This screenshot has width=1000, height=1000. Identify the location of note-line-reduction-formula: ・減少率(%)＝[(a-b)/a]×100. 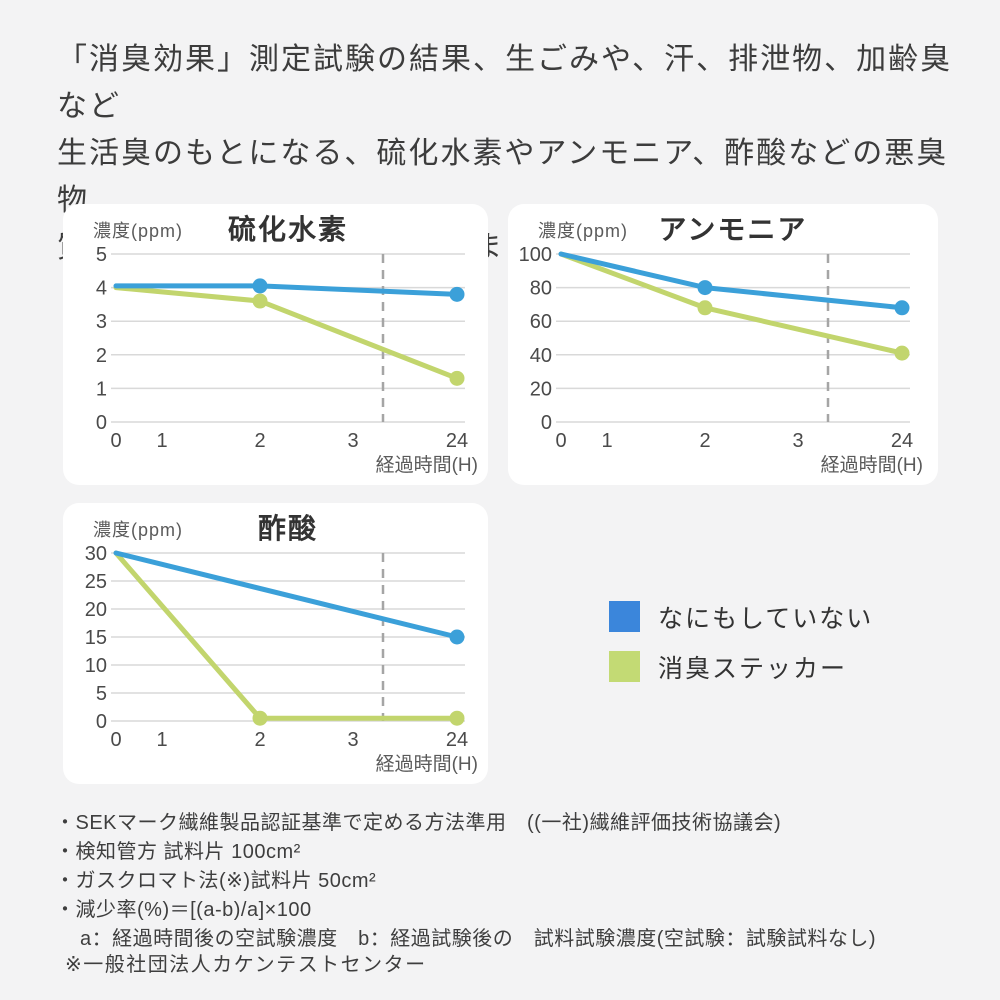
(183, 910).